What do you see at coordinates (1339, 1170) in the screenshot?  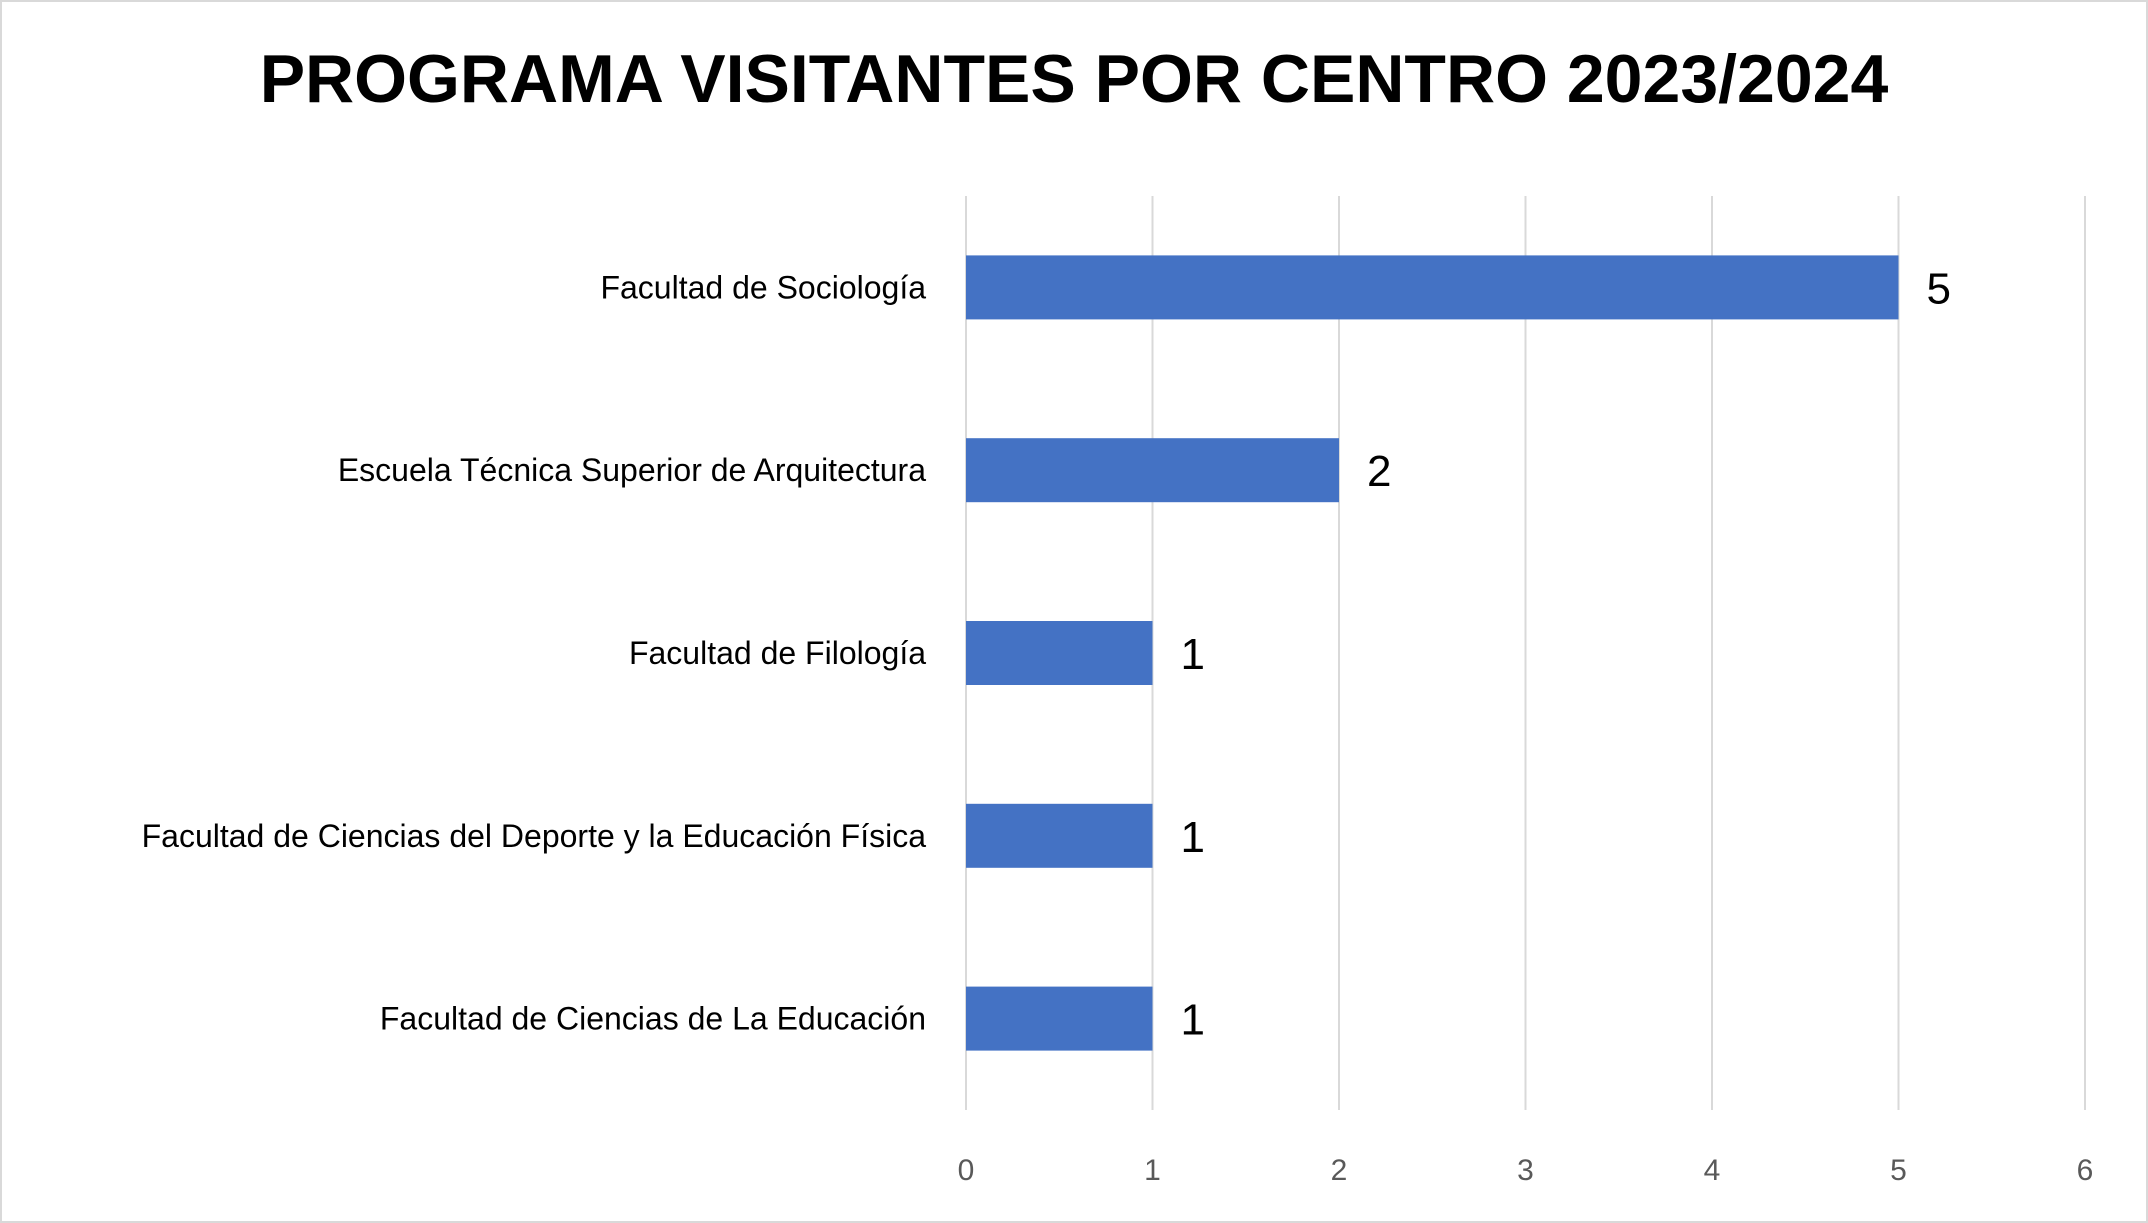 I see `x-tick-label: 2` at bounding box center [1339, 1170].